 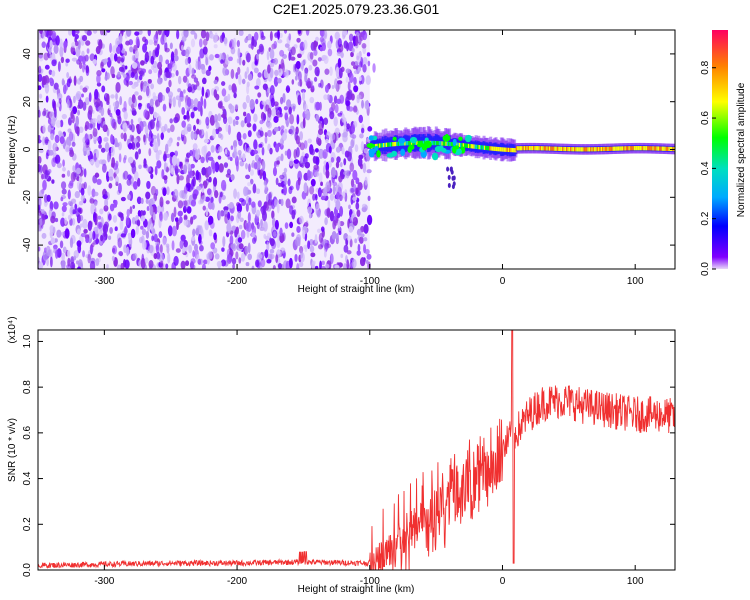 I want to click on stray-blob, so click(x=454, y=178).